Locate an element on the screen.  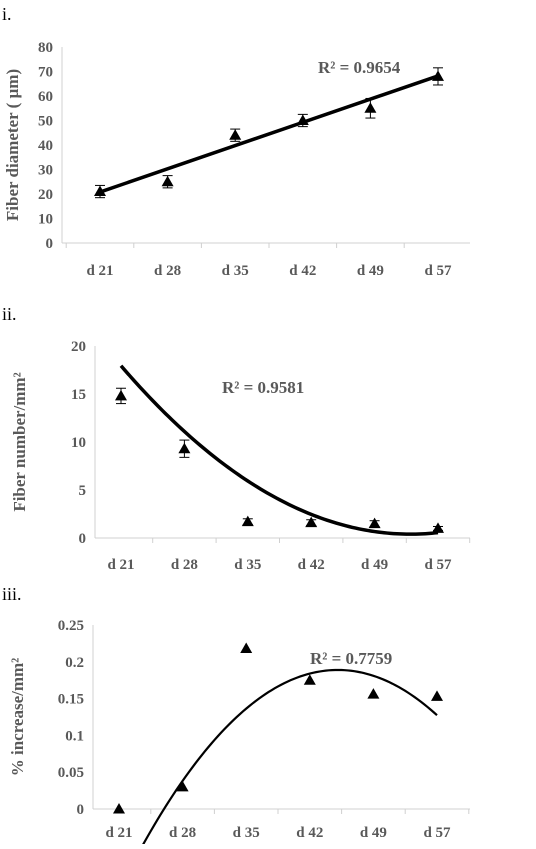
y-tick-label-2-2: 10 is located at coordinates (78, 443).